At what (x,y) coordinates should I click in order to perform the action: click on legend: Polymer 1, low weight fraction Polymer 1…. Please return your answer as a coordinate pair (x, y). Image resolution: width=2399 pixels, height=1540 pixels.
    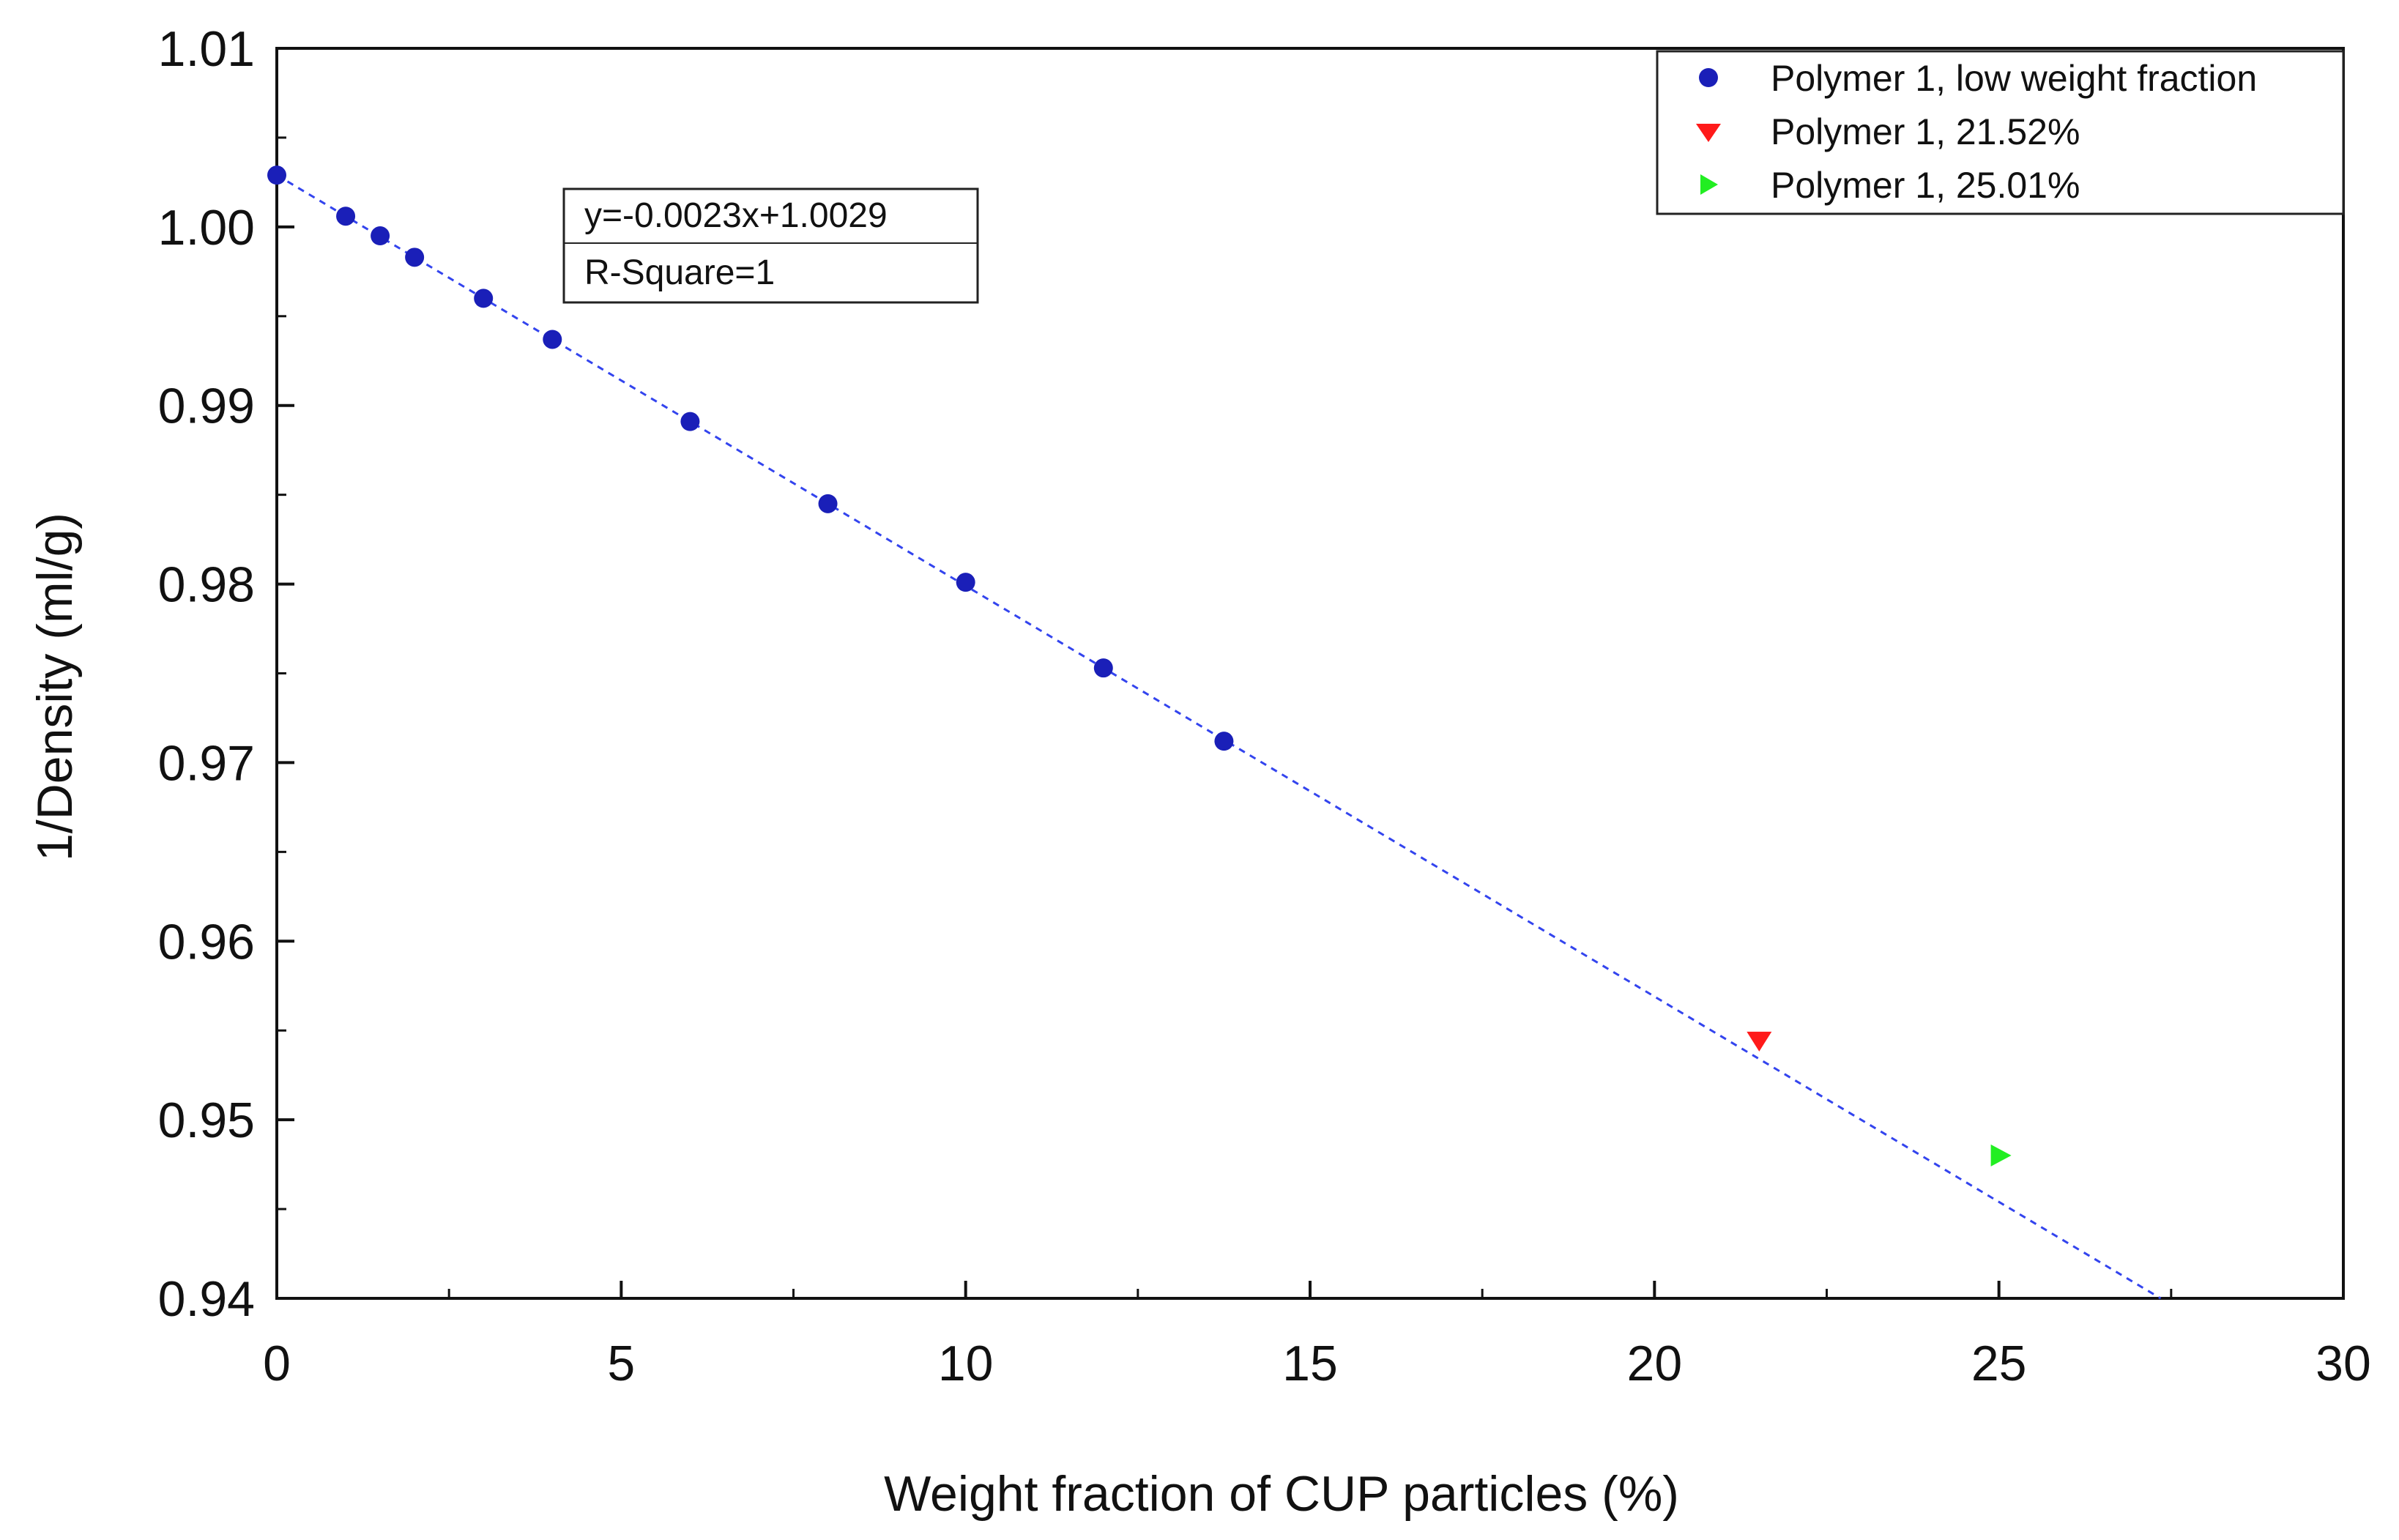
    Looking at the image, I should click on (2000, 132).